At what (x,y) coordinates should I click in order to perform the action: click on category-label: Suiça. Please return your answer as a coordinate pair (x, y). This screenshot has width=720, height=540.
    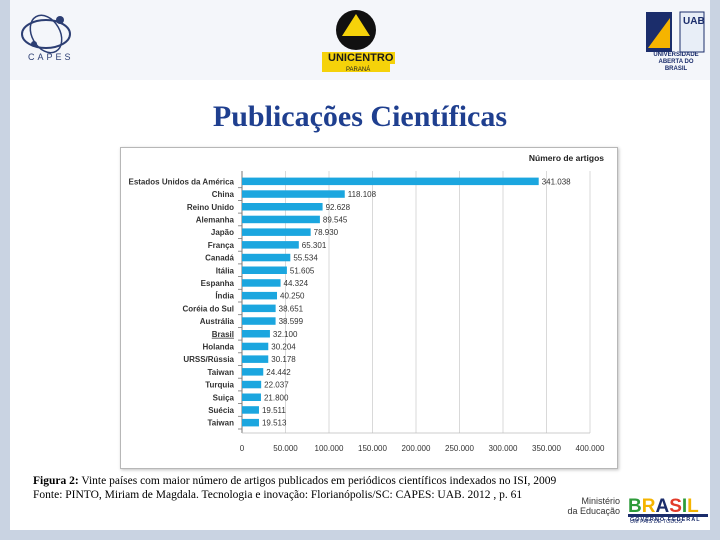
    Looking at the image, I should click on (224, 397).